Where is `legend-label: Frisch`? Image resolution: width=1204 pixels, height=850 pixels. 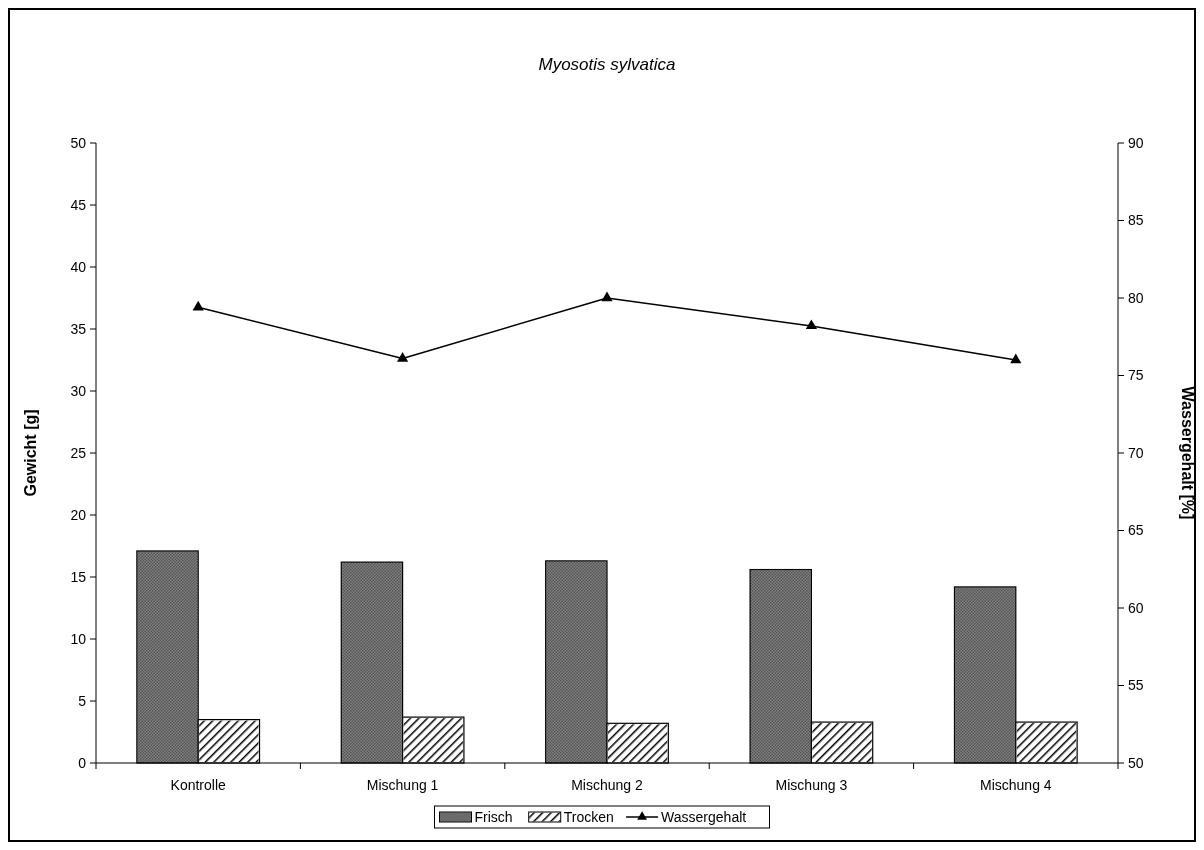
legend-label: Frisch is located at coordinates (493, 816).